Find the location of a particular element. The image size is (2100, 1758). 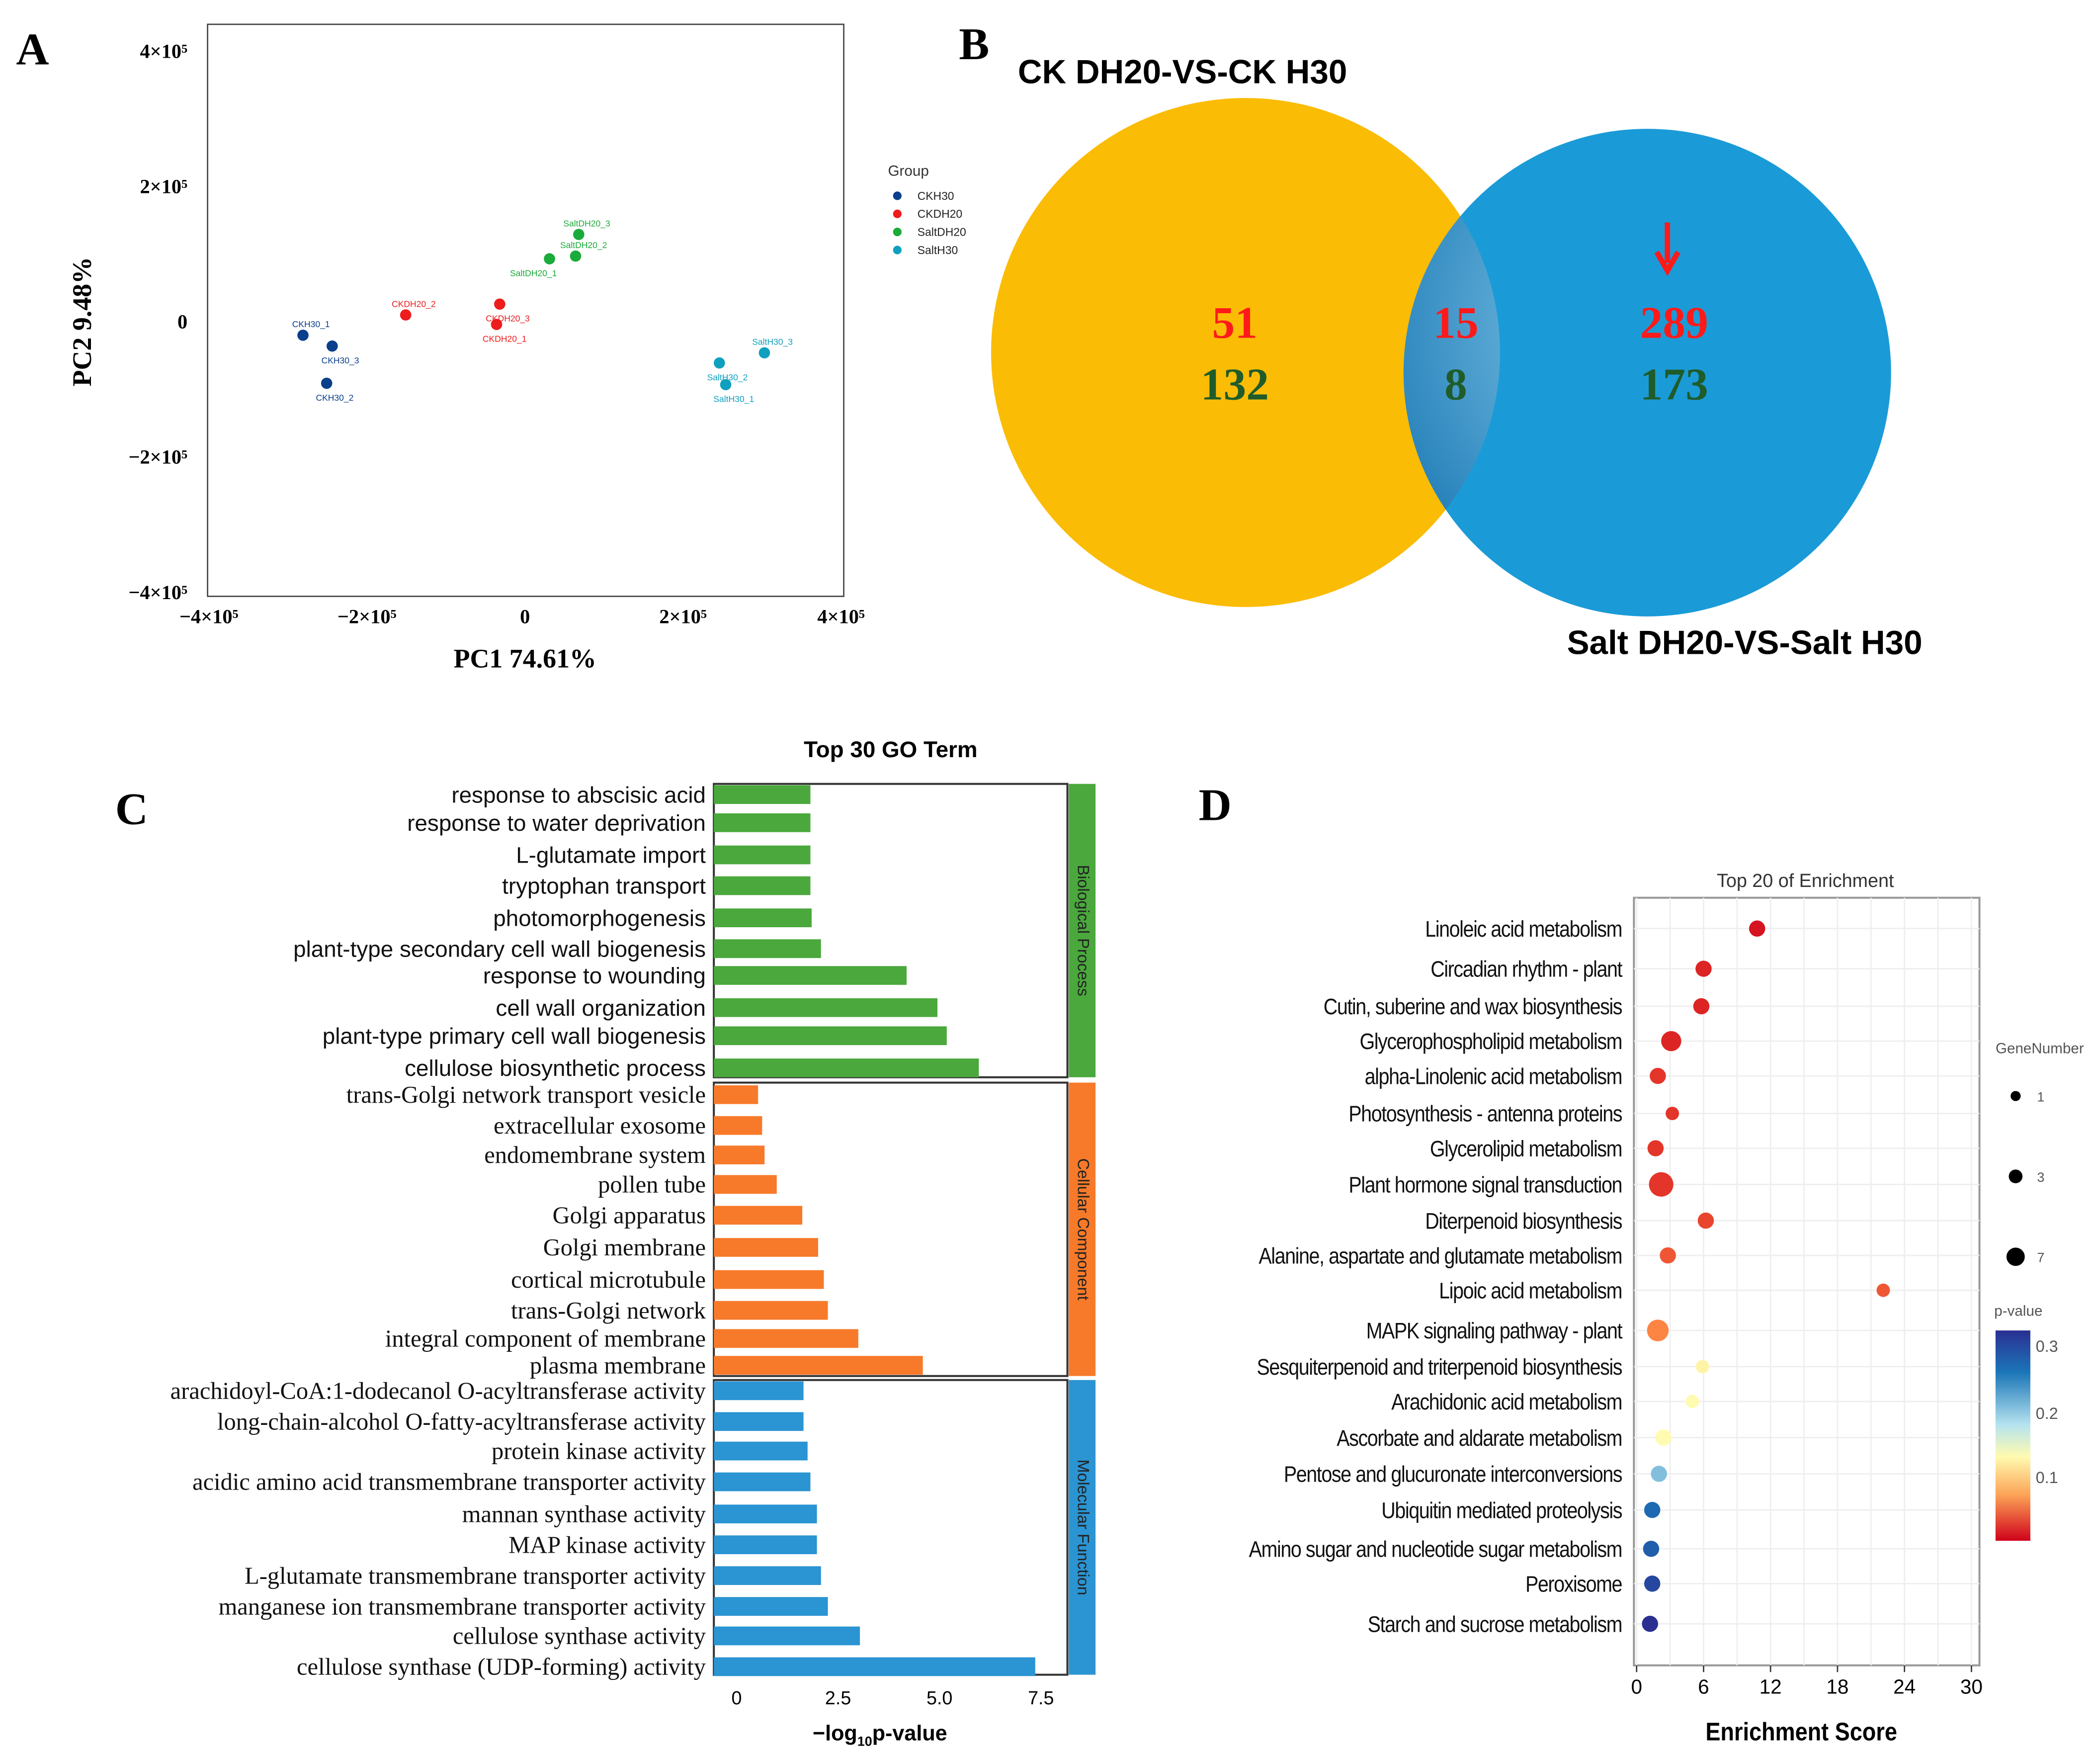

category-label: Cellular Component is located at coordinates (1083, 1229).